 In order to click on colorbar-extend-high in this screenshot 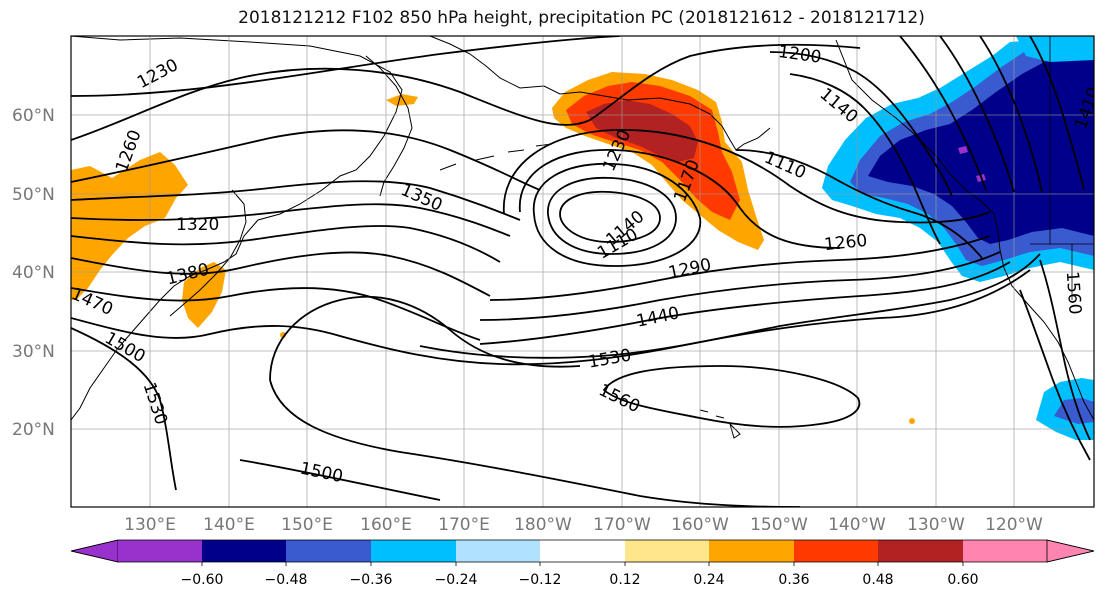, I will do `click(1070, 551)`.